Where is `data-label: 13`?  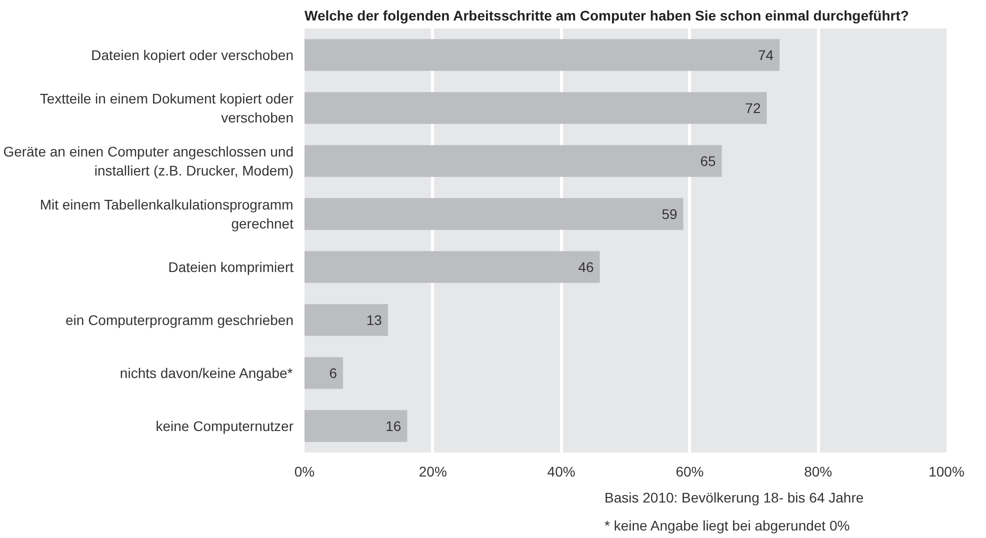 data-label: 13 is located at coordinates (374, 320).